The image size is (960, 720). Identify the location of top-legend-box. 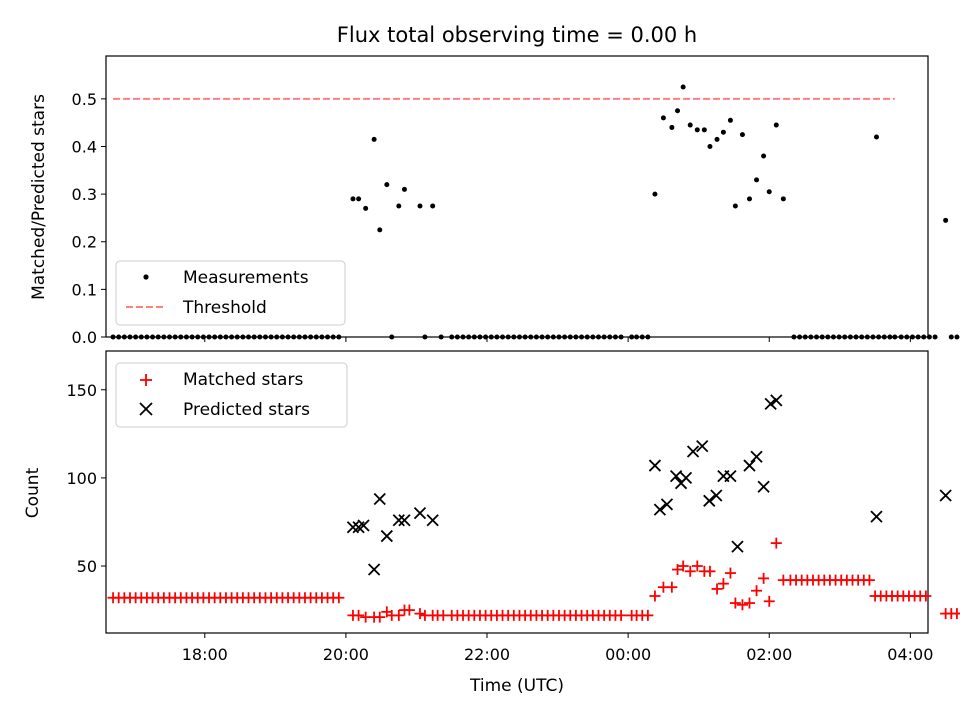
(230, 293).